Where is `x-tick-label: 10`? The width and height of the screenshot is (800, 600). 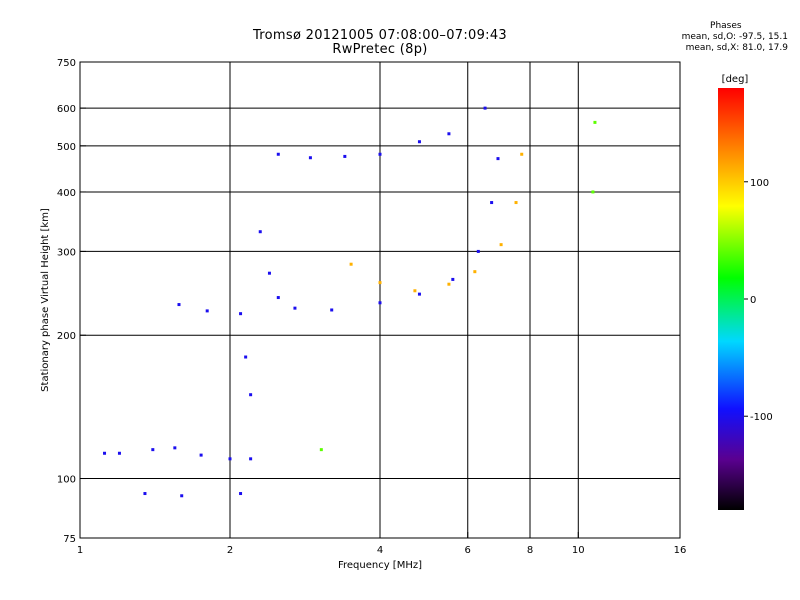 x-tick-label: 10 is located at coordinates (578, 550).